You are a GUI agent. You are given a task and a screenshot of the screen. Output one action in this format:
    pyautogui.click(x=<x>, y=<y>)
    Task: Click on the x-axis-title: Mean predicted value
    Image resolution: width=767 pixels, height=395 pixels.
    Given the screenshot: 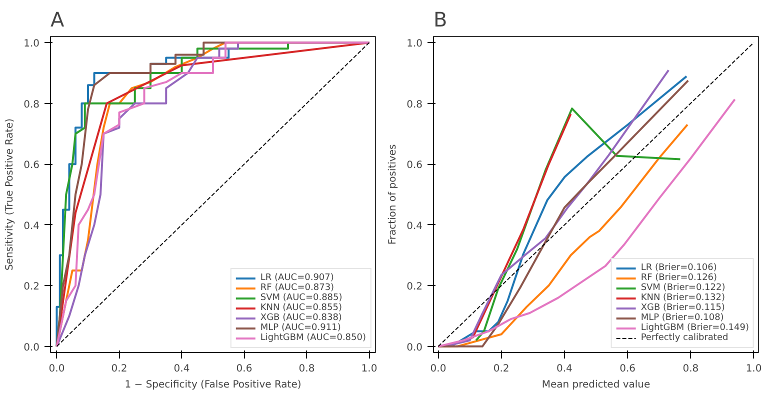 What is the action you would take?
    pyautogui.click(x=596, y=385)
    